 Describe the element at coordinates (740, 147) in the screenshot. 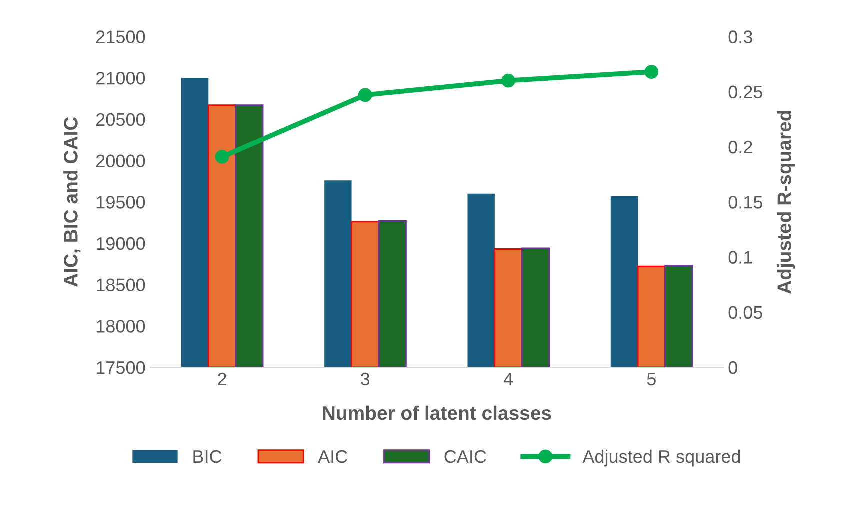

I see `y2-tick-label: 0.2` at that location.